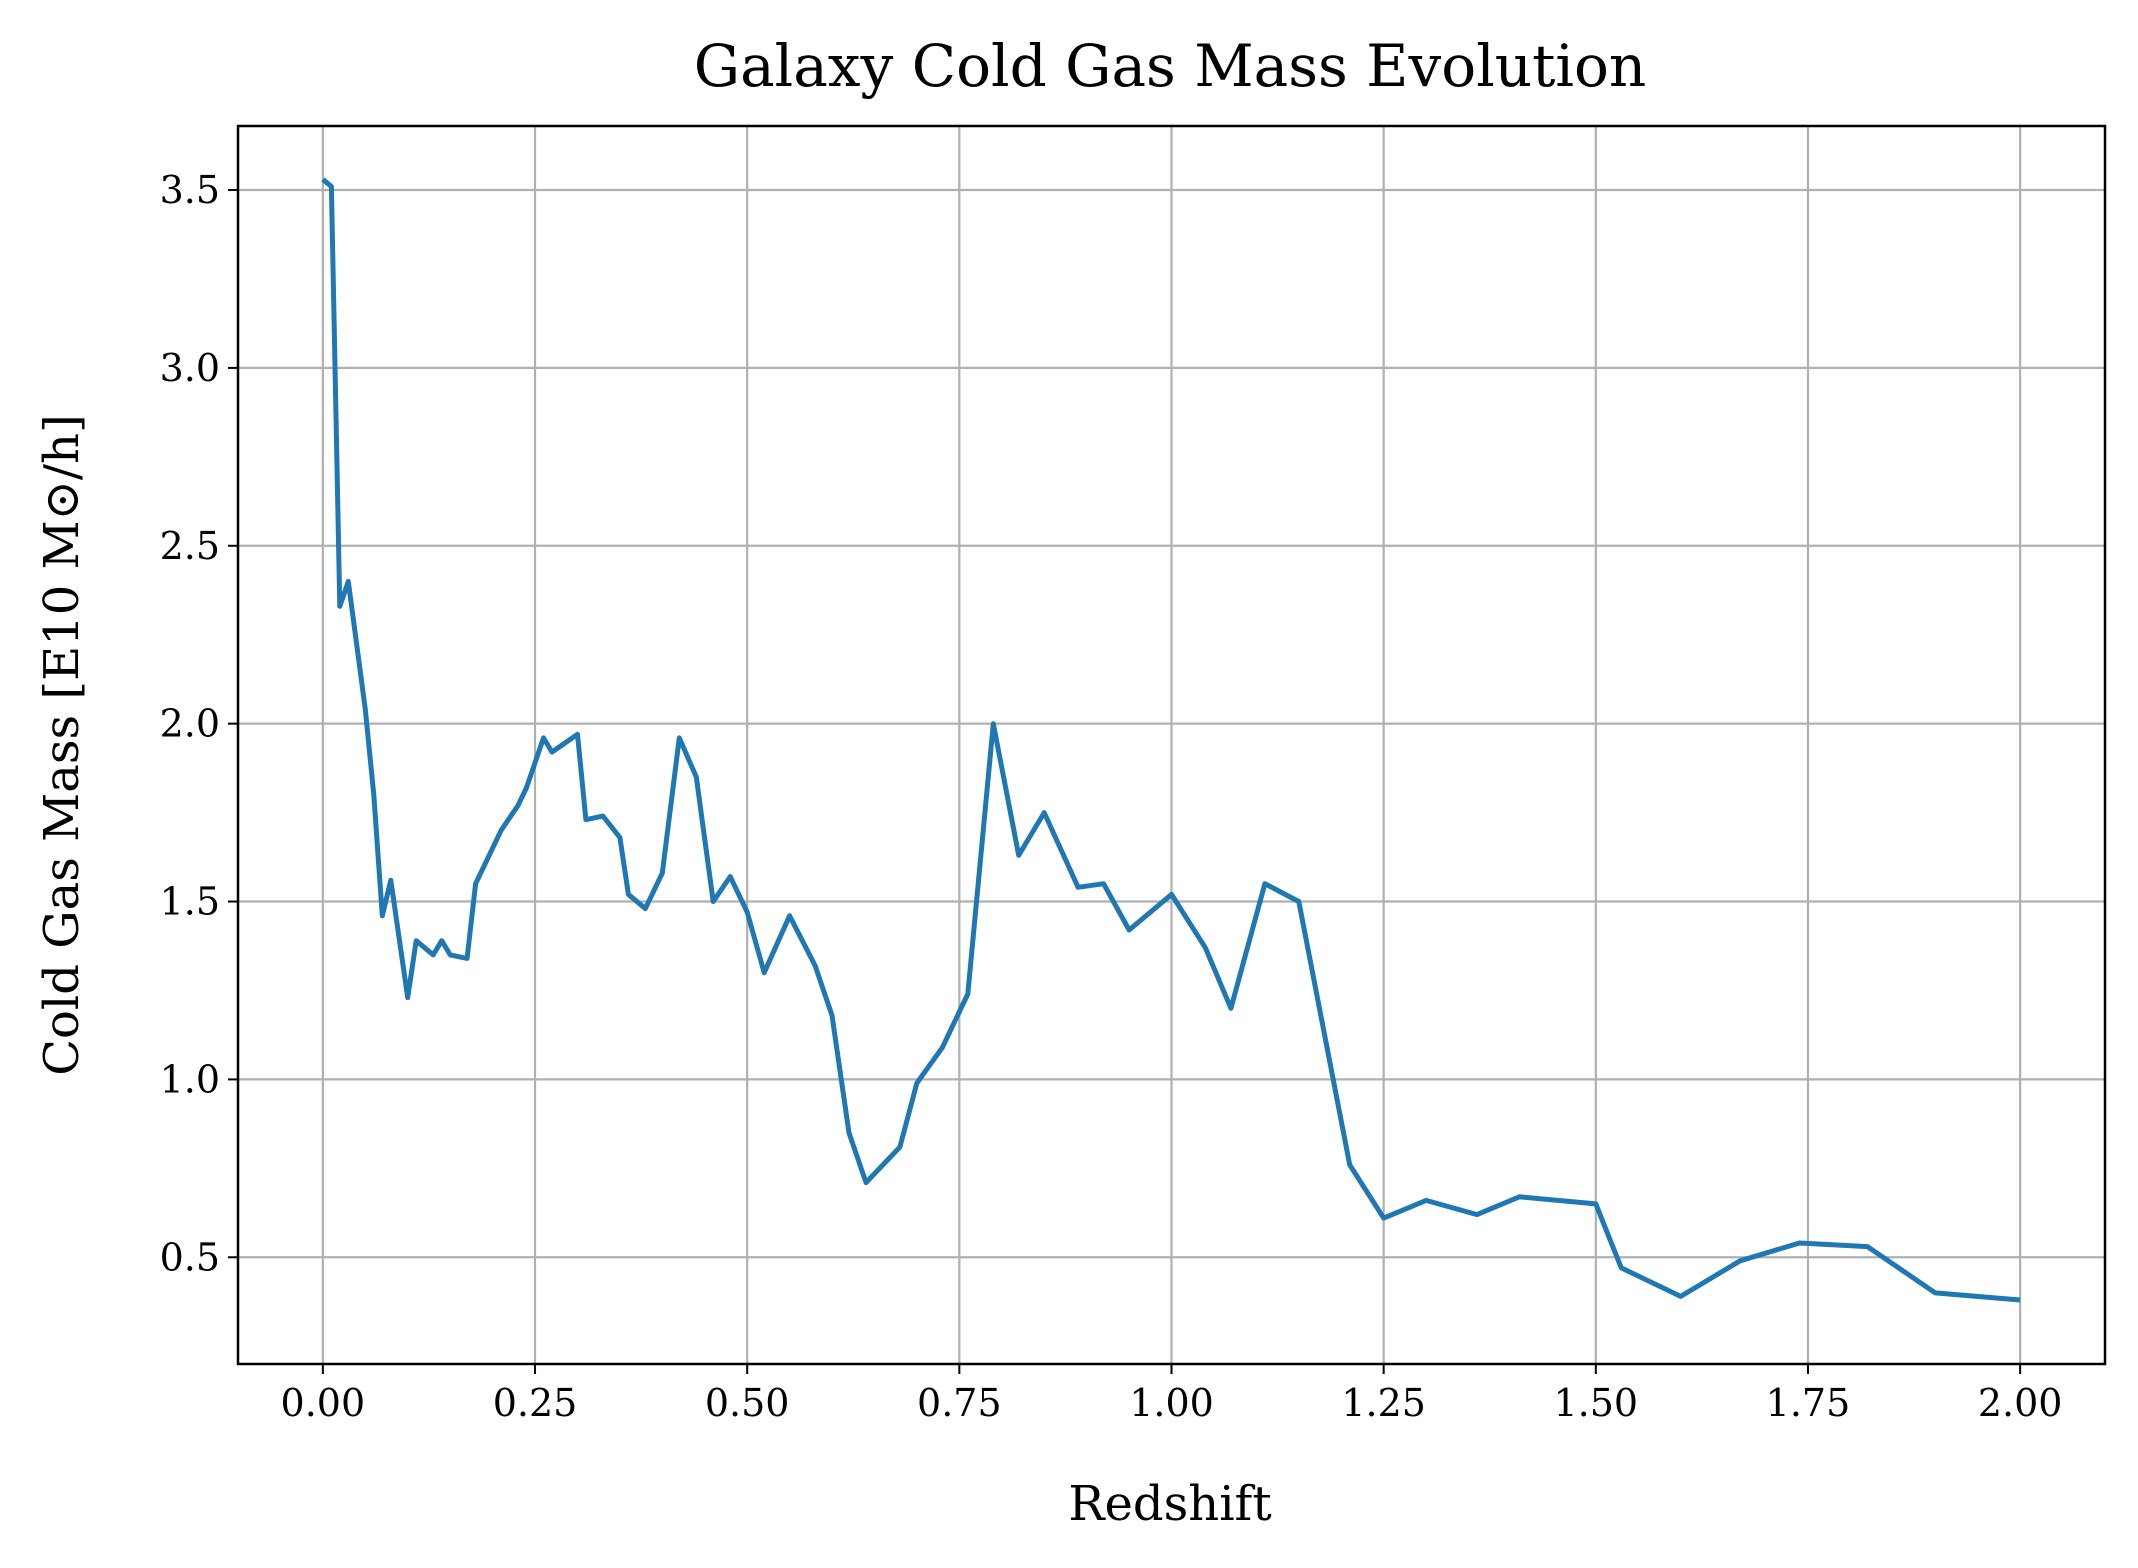 The width and height of the screenshot is (2138, 1568). I want to click on x-tick-label: 1.25, so click(1383, 1403).